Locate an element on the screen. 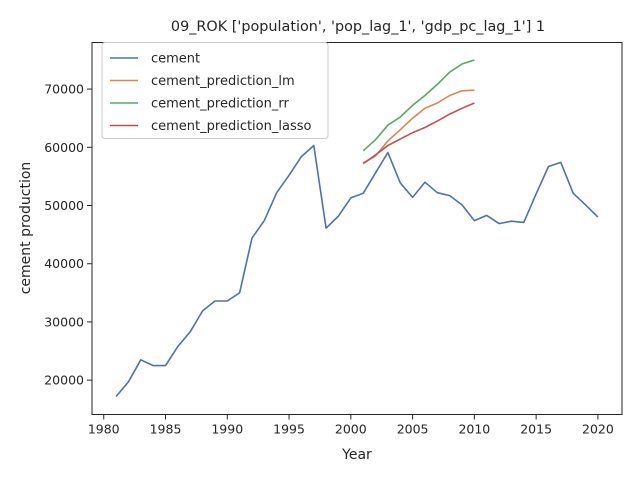  x-tick-label: 1980 is located at coordinates (104, 429).